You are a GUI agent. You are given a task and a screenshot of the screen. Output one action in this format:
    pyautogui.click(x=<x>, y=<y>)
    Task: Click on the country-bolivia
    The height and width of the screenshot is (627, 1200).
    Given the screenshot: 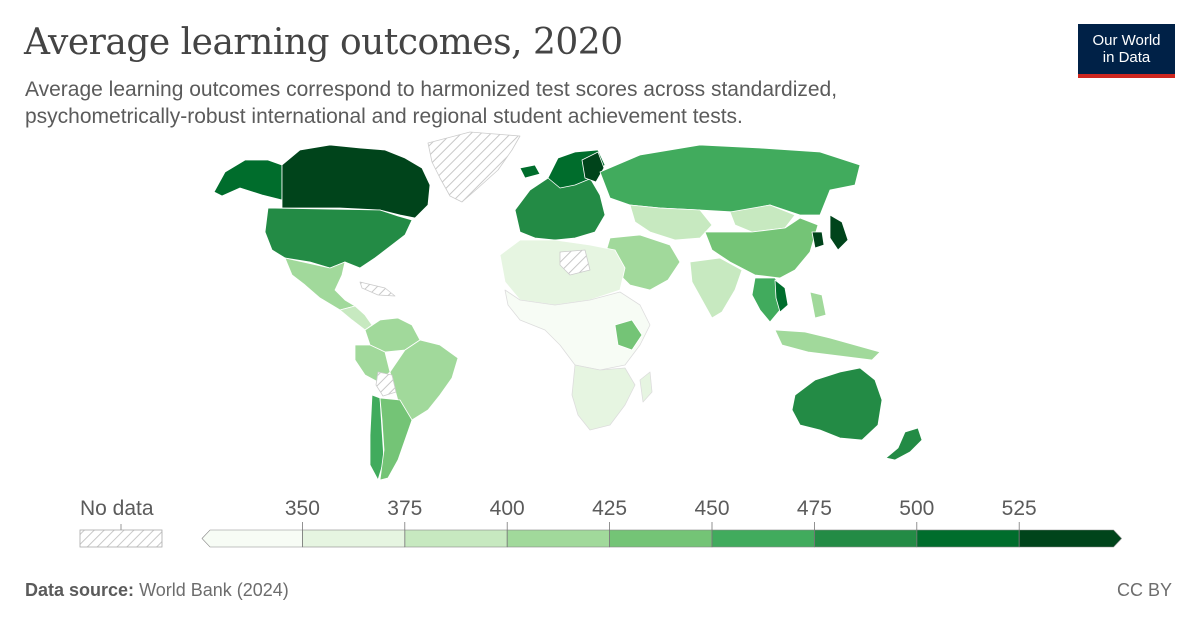 What is the action you would take?
    pyautogui.click(x=386, y=384)
    